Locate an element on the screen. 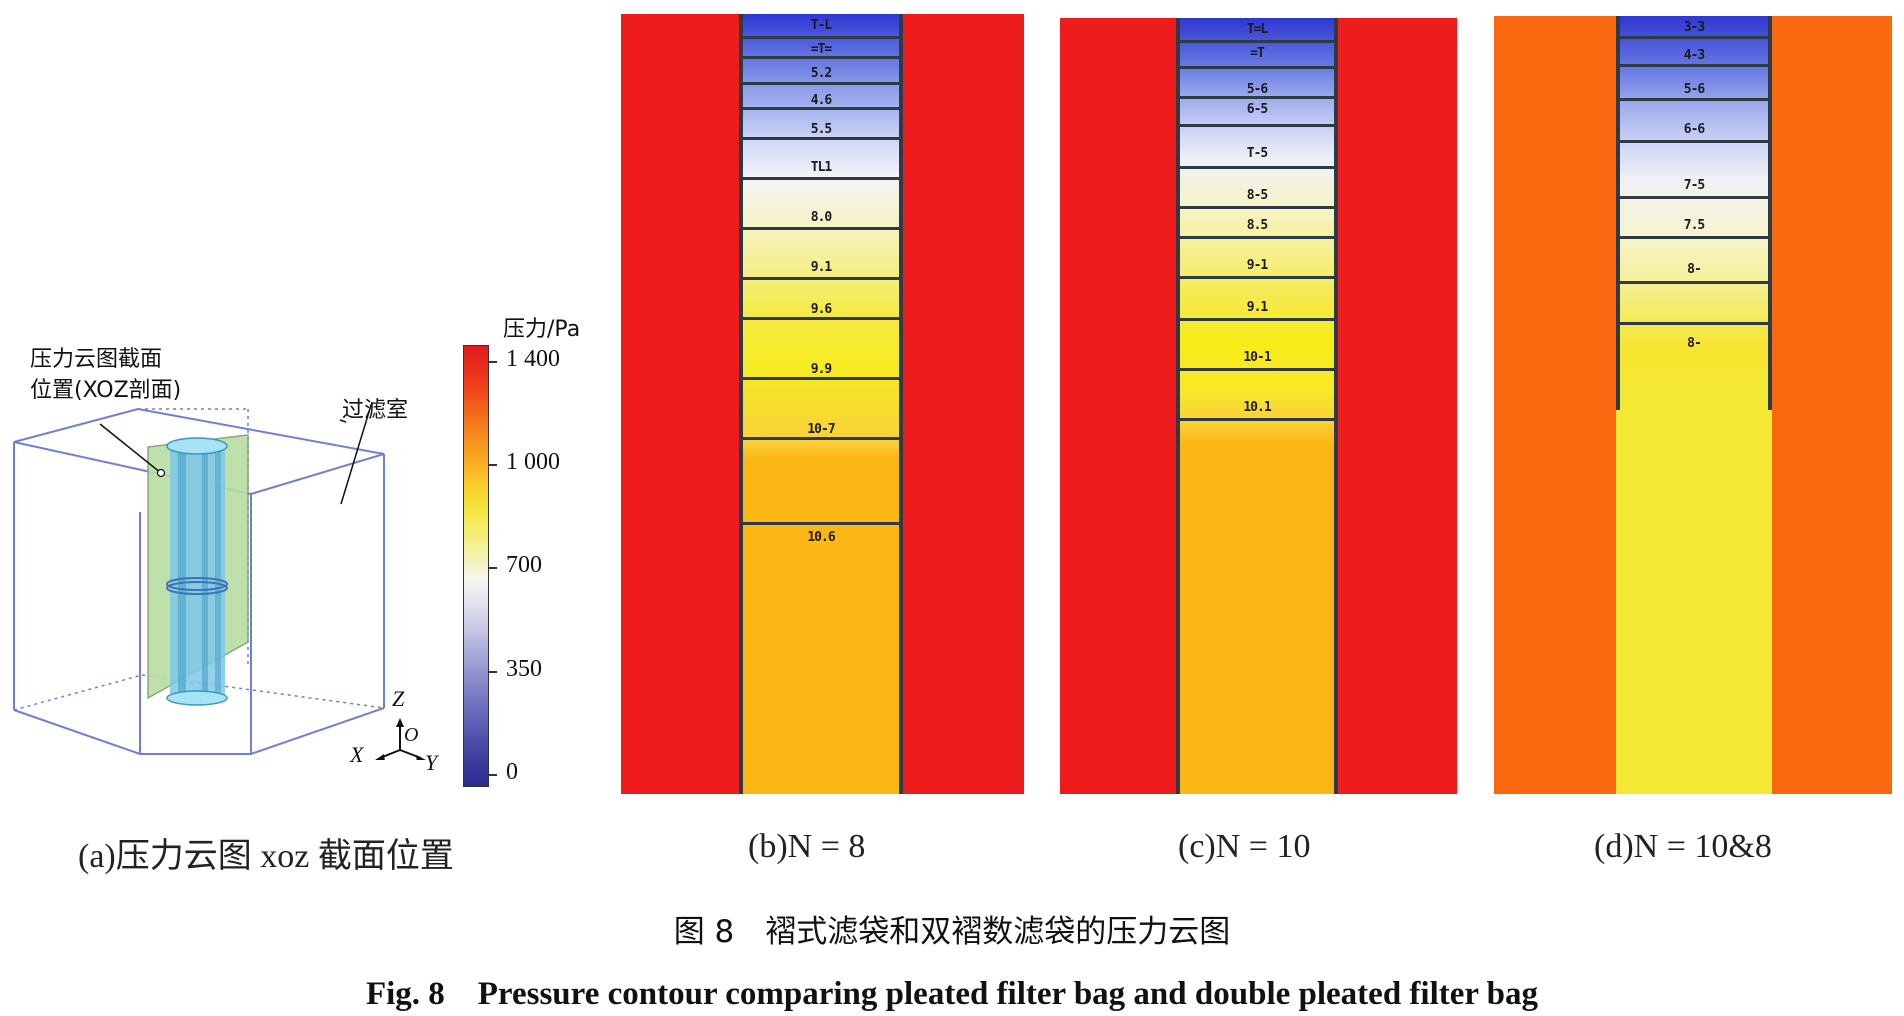 The width and height of the screenshot is (1904, 1016). contour-label: 9-1 is located at coordinates (1257, 265).